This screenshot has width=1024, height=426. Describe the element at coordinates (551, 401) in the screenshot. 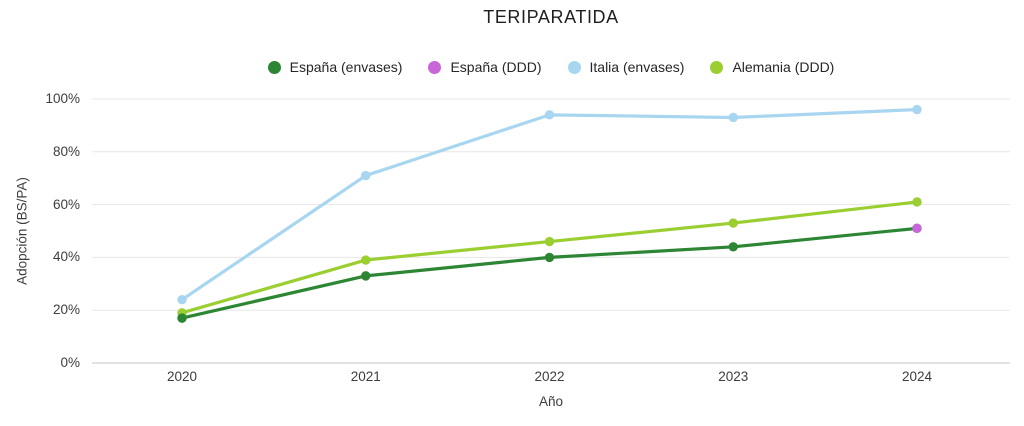

I see `x-axis-label: Año` at that location.